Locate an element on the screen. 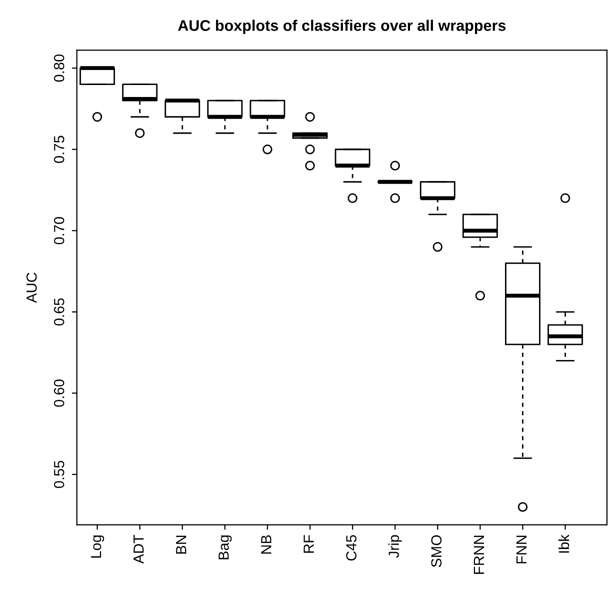  x-tick-label: Ibk is located at coordinates (564, 543).